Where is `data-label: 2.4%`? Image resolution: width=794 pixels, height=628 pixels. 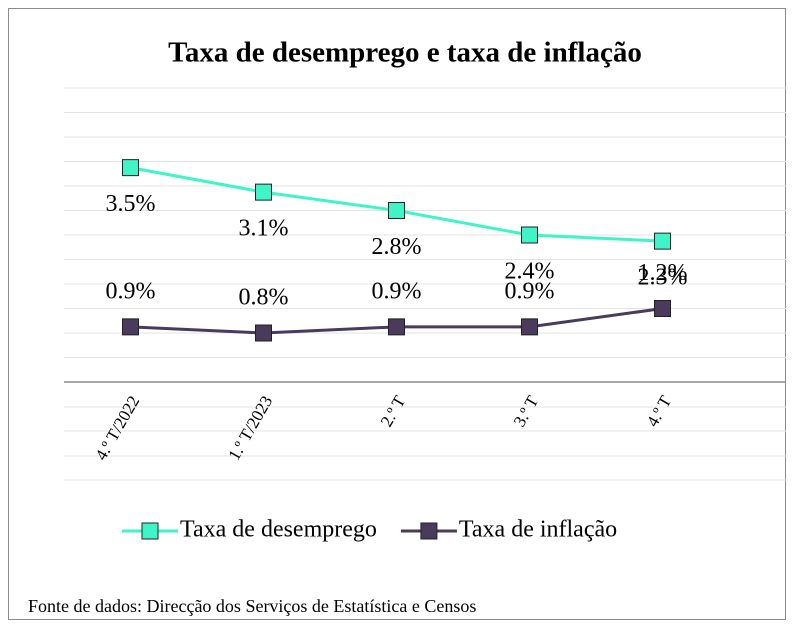 data-label: 2.4% is located at coordinates (530, 272).